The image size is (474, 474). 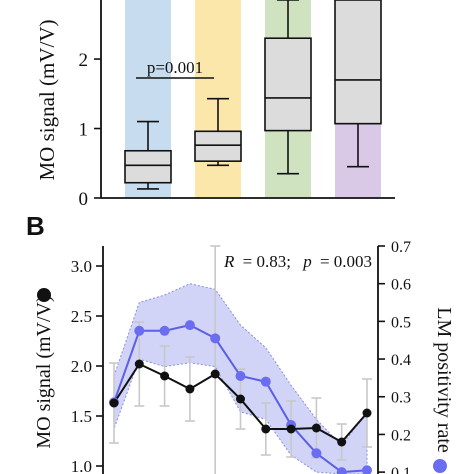 I want to click on panel-a-y-tick-label-0: 0, so click(x=84, y=199).